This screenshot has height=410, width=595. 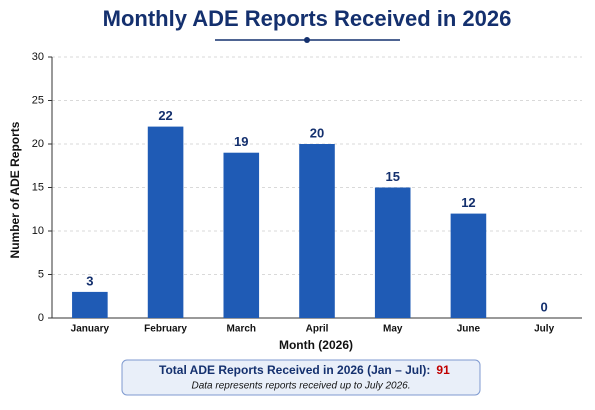 I want to click on y-tick-label: 15, so click(x=38, y=187).